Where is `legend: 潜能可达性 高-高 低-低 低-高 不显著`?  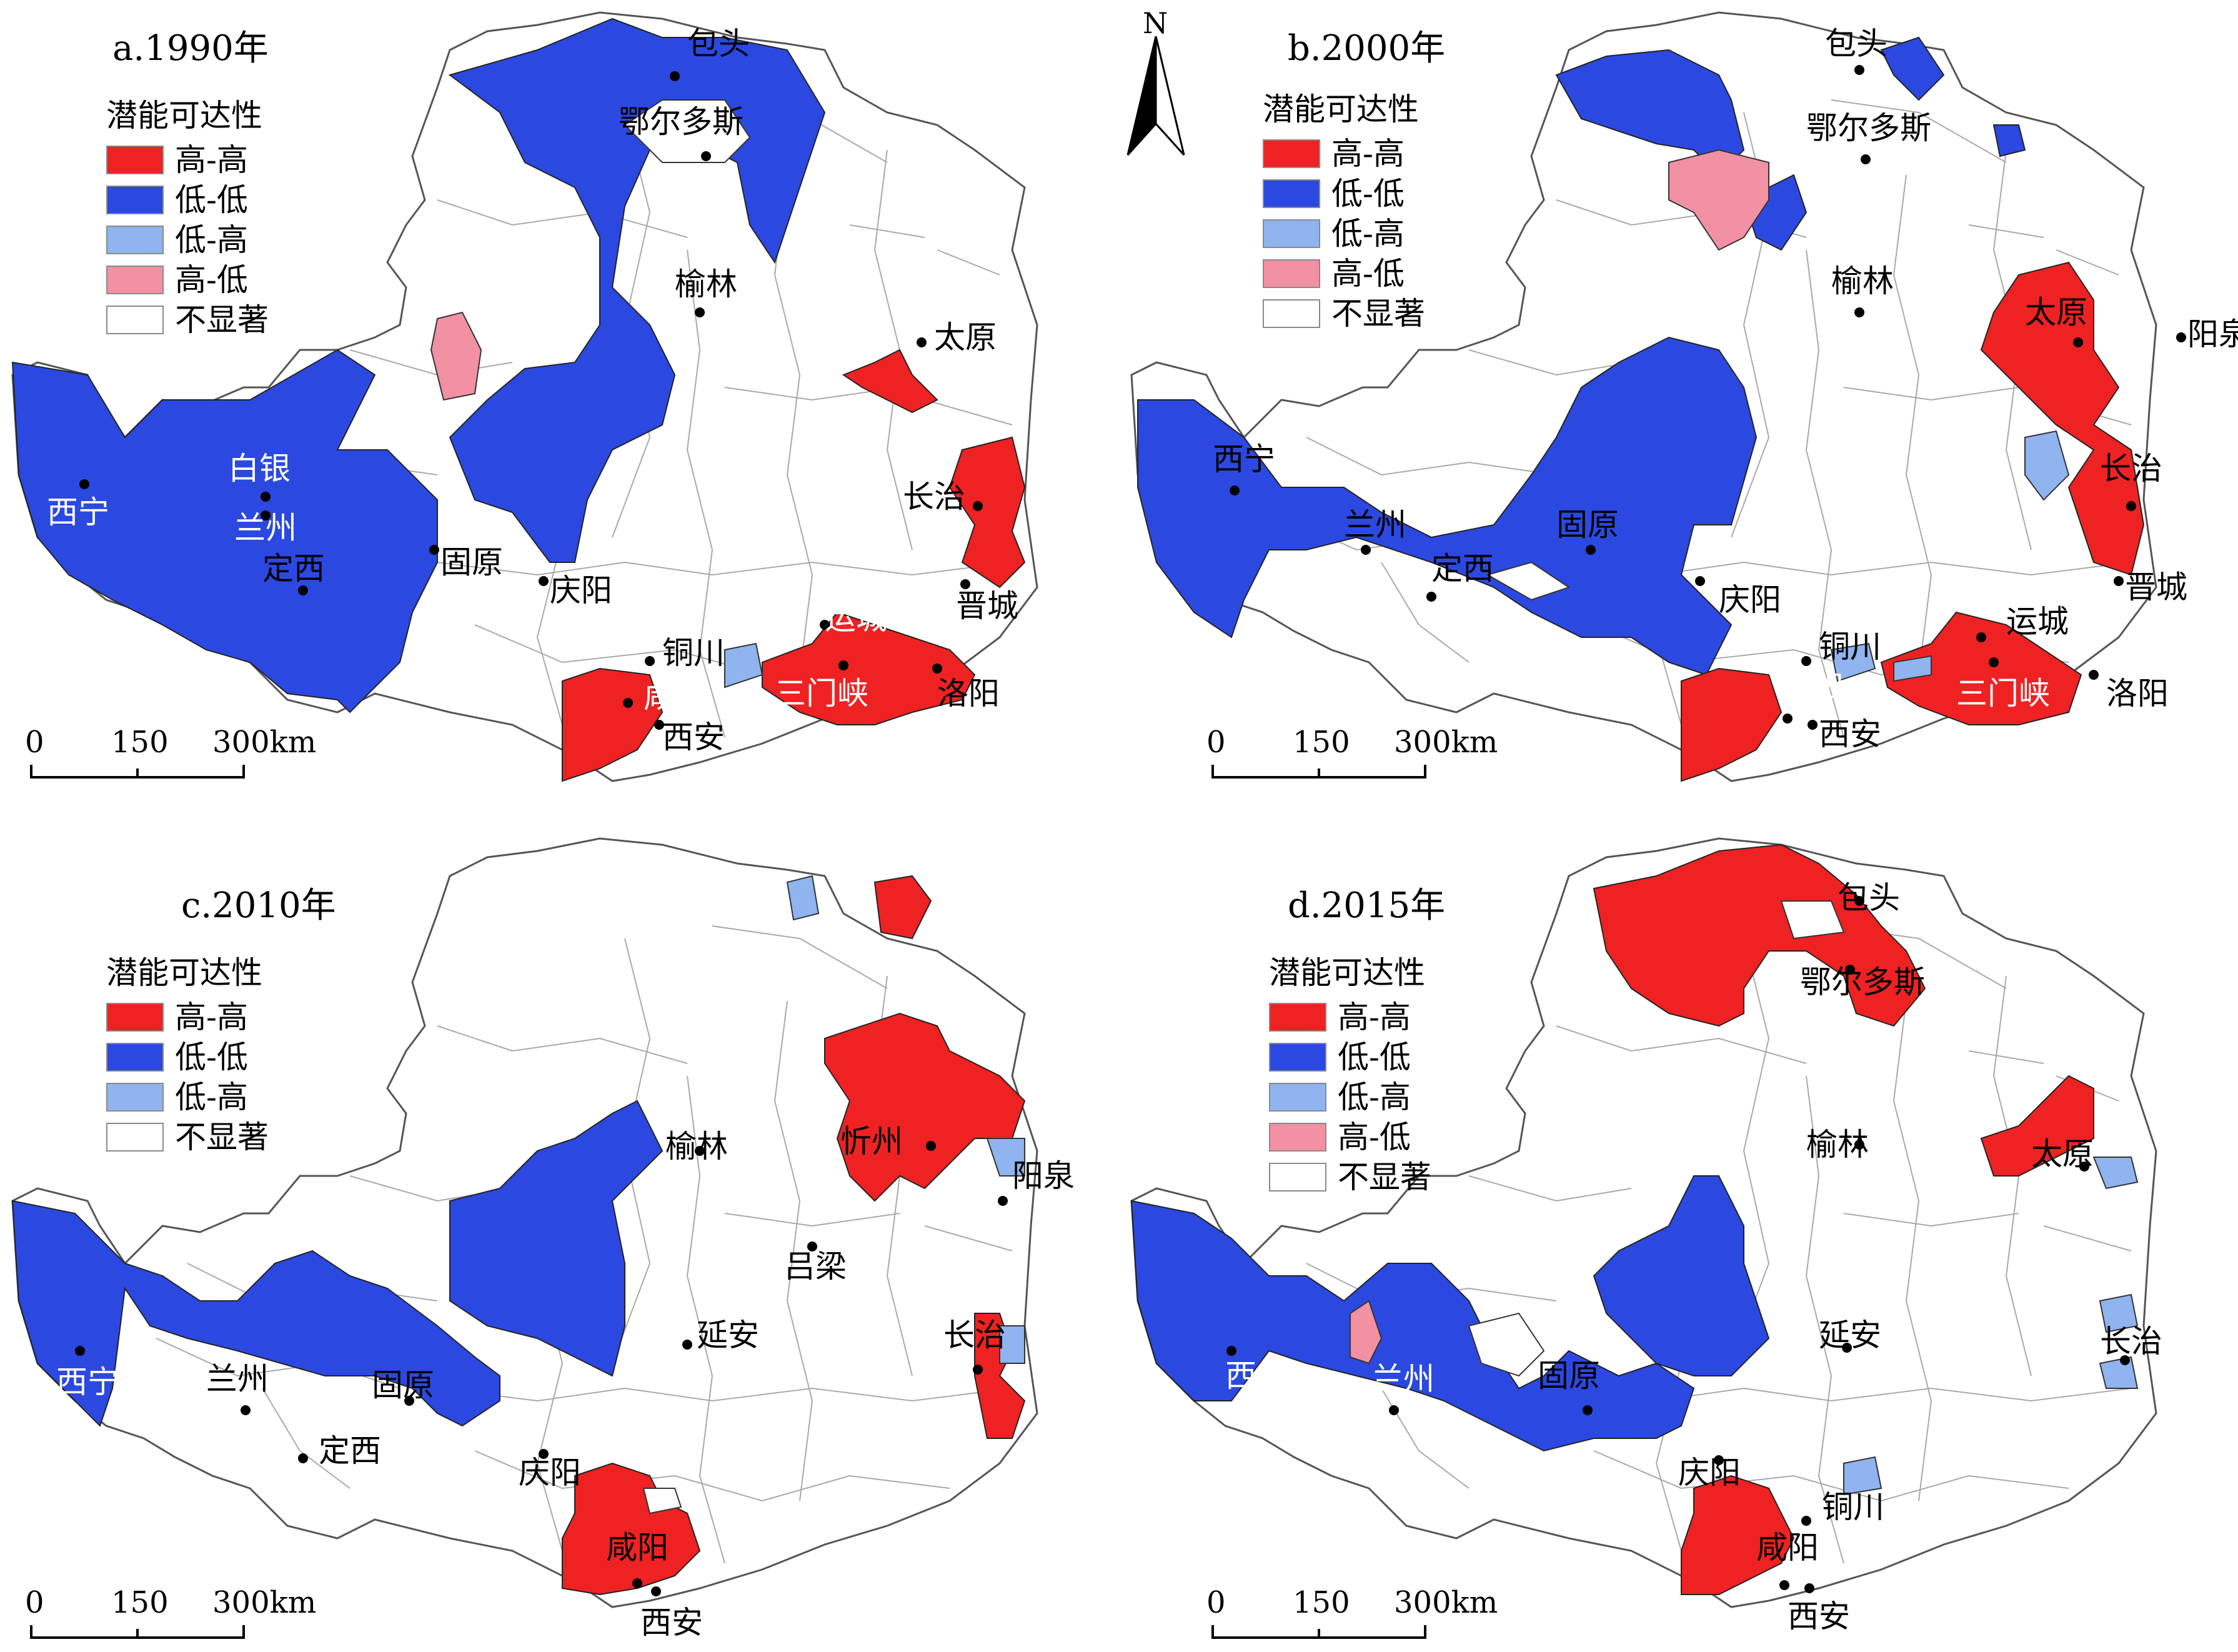
legend: 潜能可达性 高-高 低-低 低-高 不显著 is located at coordinates (187, 1057).